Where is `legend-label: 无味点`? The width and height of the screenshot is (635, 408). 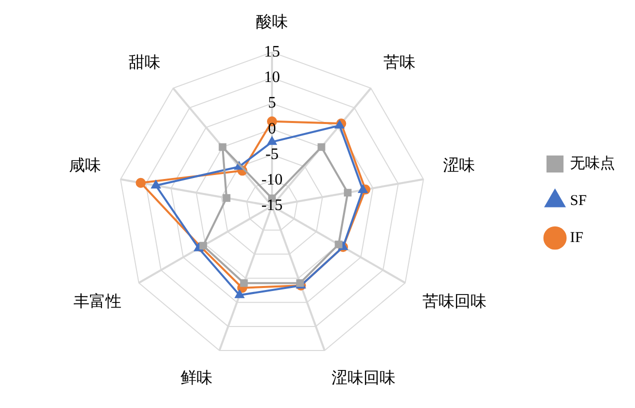 legend-label: 无味点 is located at coordinates (592, 163).